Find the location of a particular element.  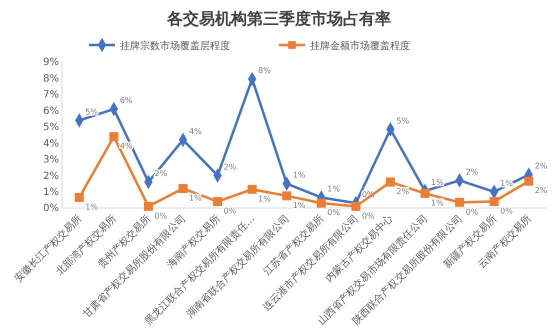

y-tick-label: 0% is located at coordinates (51, 208).